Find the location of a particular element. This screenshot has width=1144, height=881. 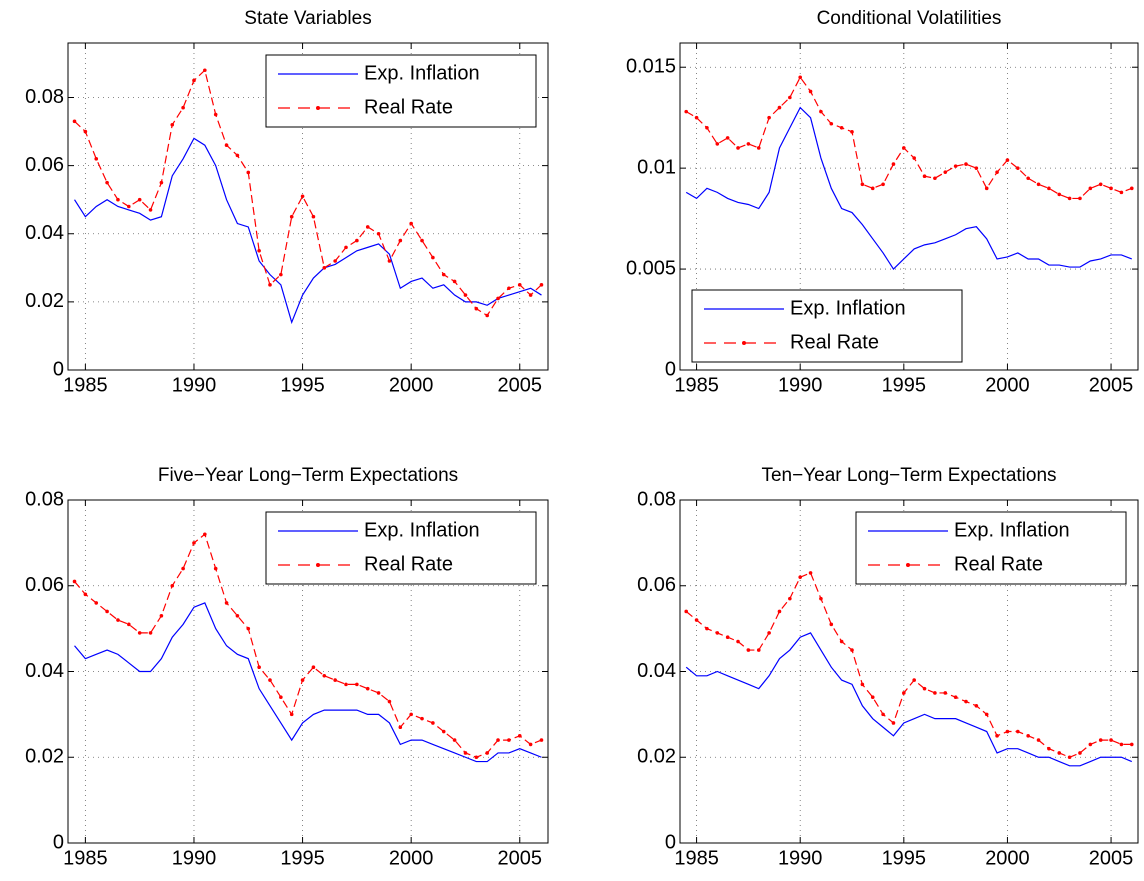

x-tick-label: 2005 is located at coordinates (520, 858).